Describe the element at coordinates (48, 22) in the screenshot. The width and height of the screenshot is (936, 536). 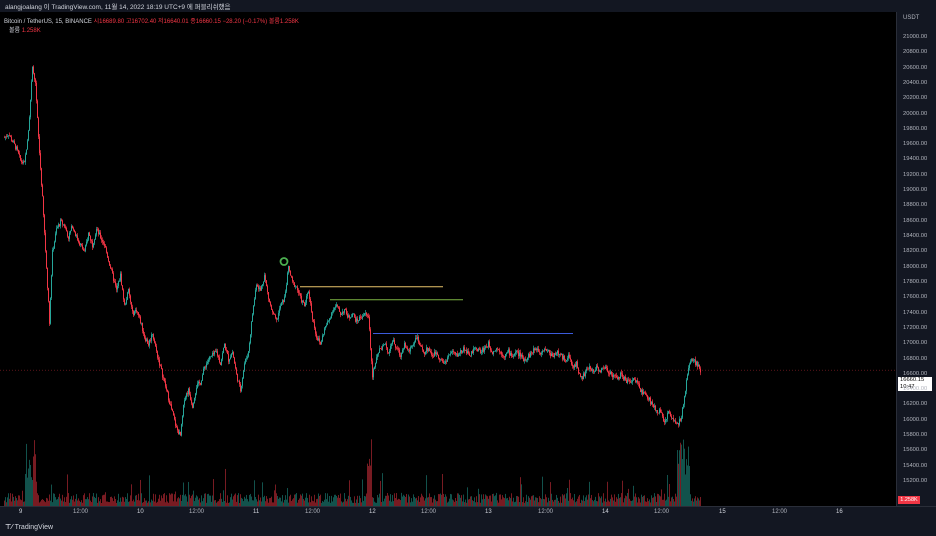
I see `symbol-title: Bitcoin / TetherUS, 15, BINANCE` at that location.